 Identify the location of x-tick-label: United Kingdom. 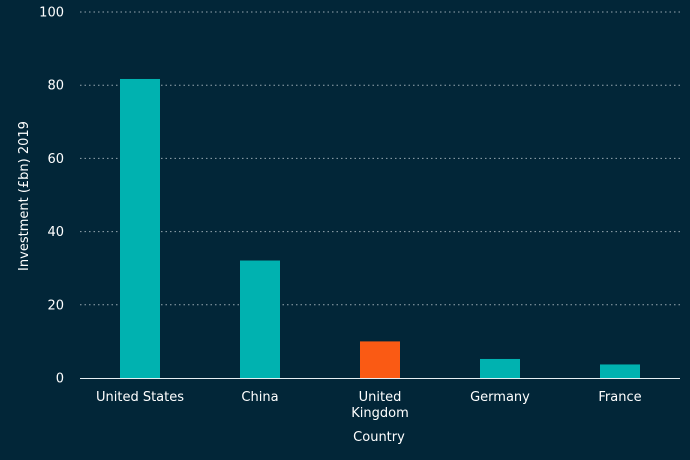
(380, 405).